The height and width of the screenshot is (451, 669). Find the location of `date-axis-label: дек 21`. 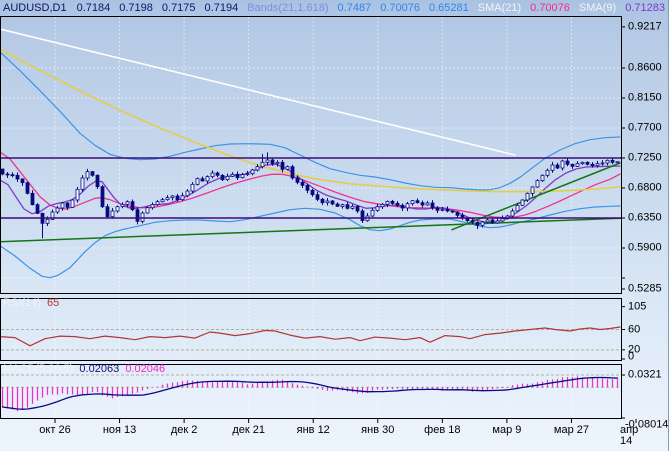

date-axis-label: дек 21 is located at coordinates (248, 430).